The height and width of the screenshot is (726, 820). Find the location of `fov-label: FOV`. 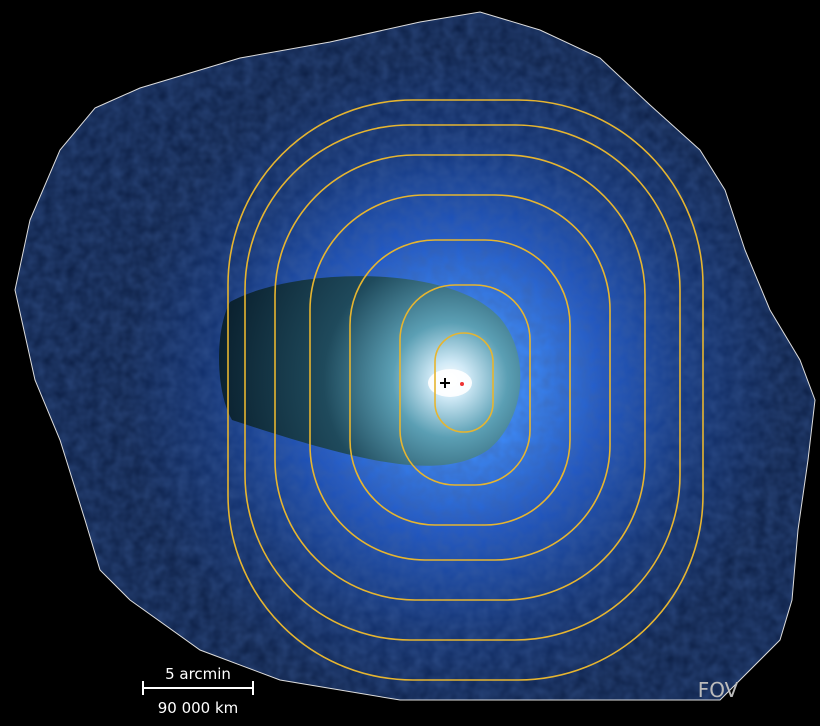

fov-label: FOV is located at coordinates (718, 690).